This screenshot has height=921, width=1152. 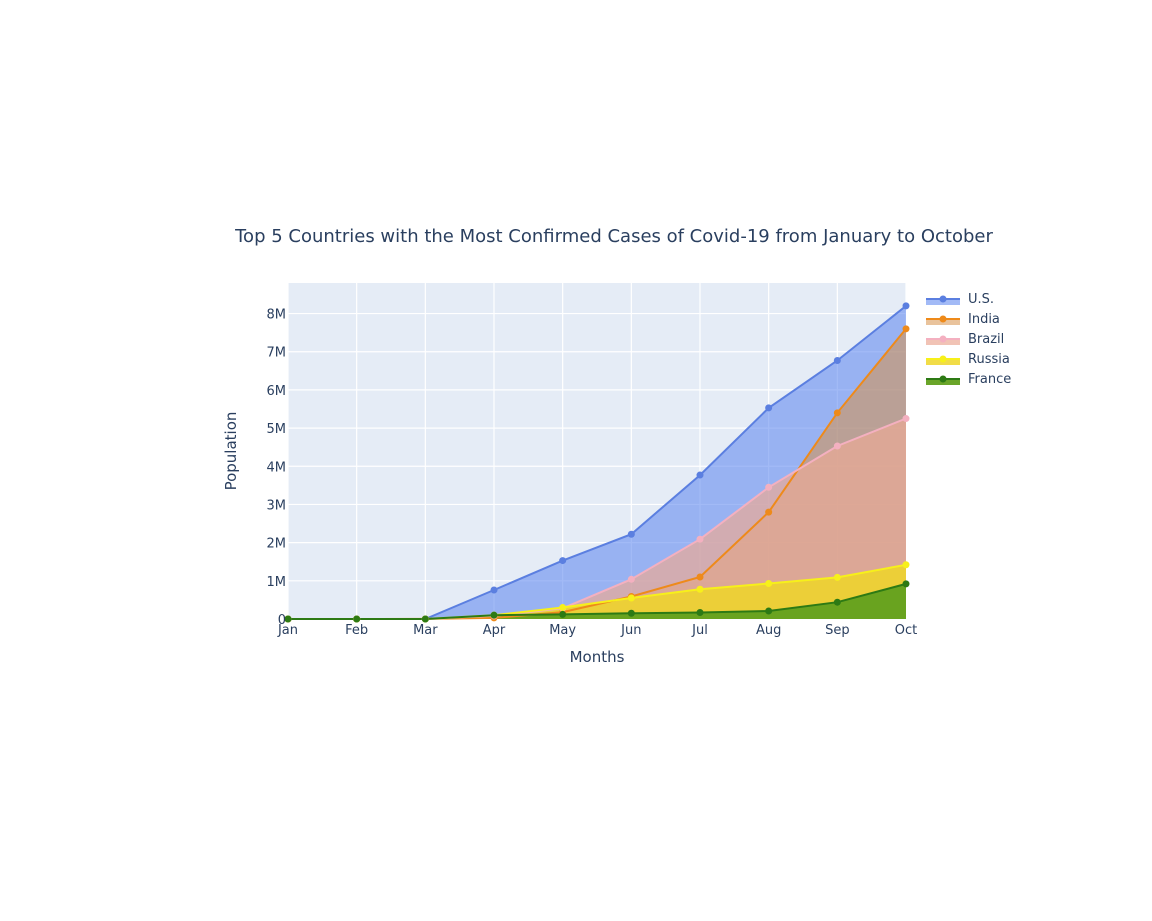 I want to click on y-tick-5m: 5M, so click(x=277, y=429).